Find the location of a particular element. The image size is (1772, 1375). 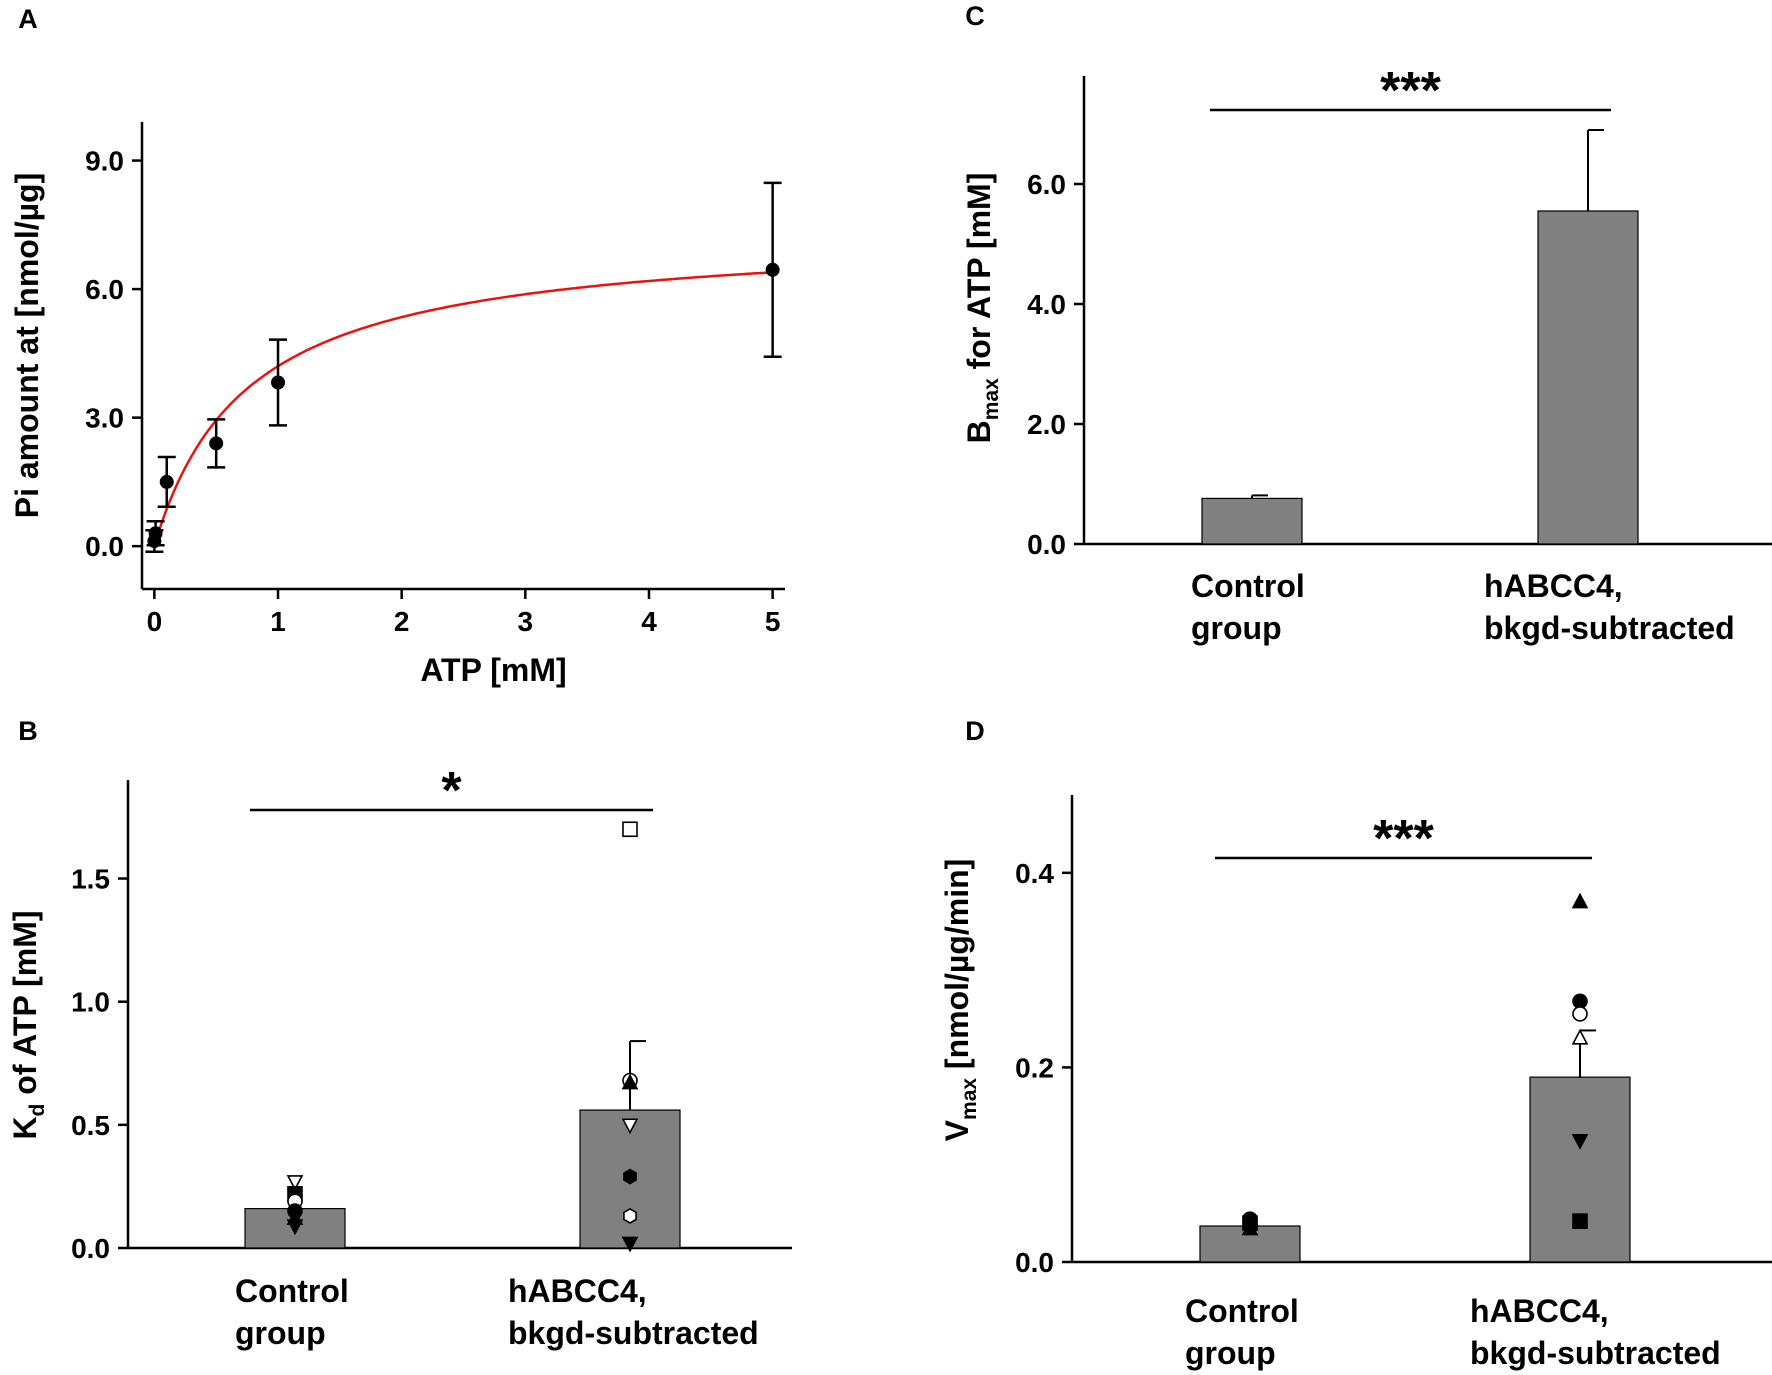

y-axis-label-main: K is located at coordinates (25, 1127).